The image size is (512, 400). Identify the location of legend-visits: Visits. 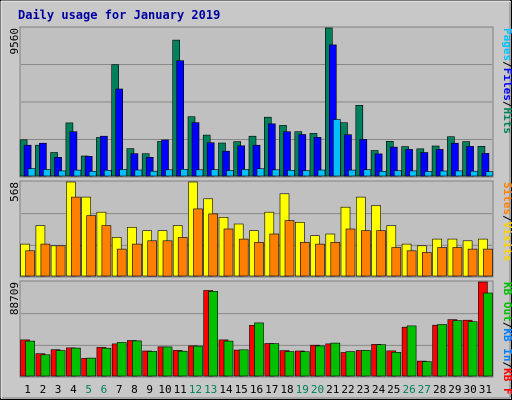
(506, 242).